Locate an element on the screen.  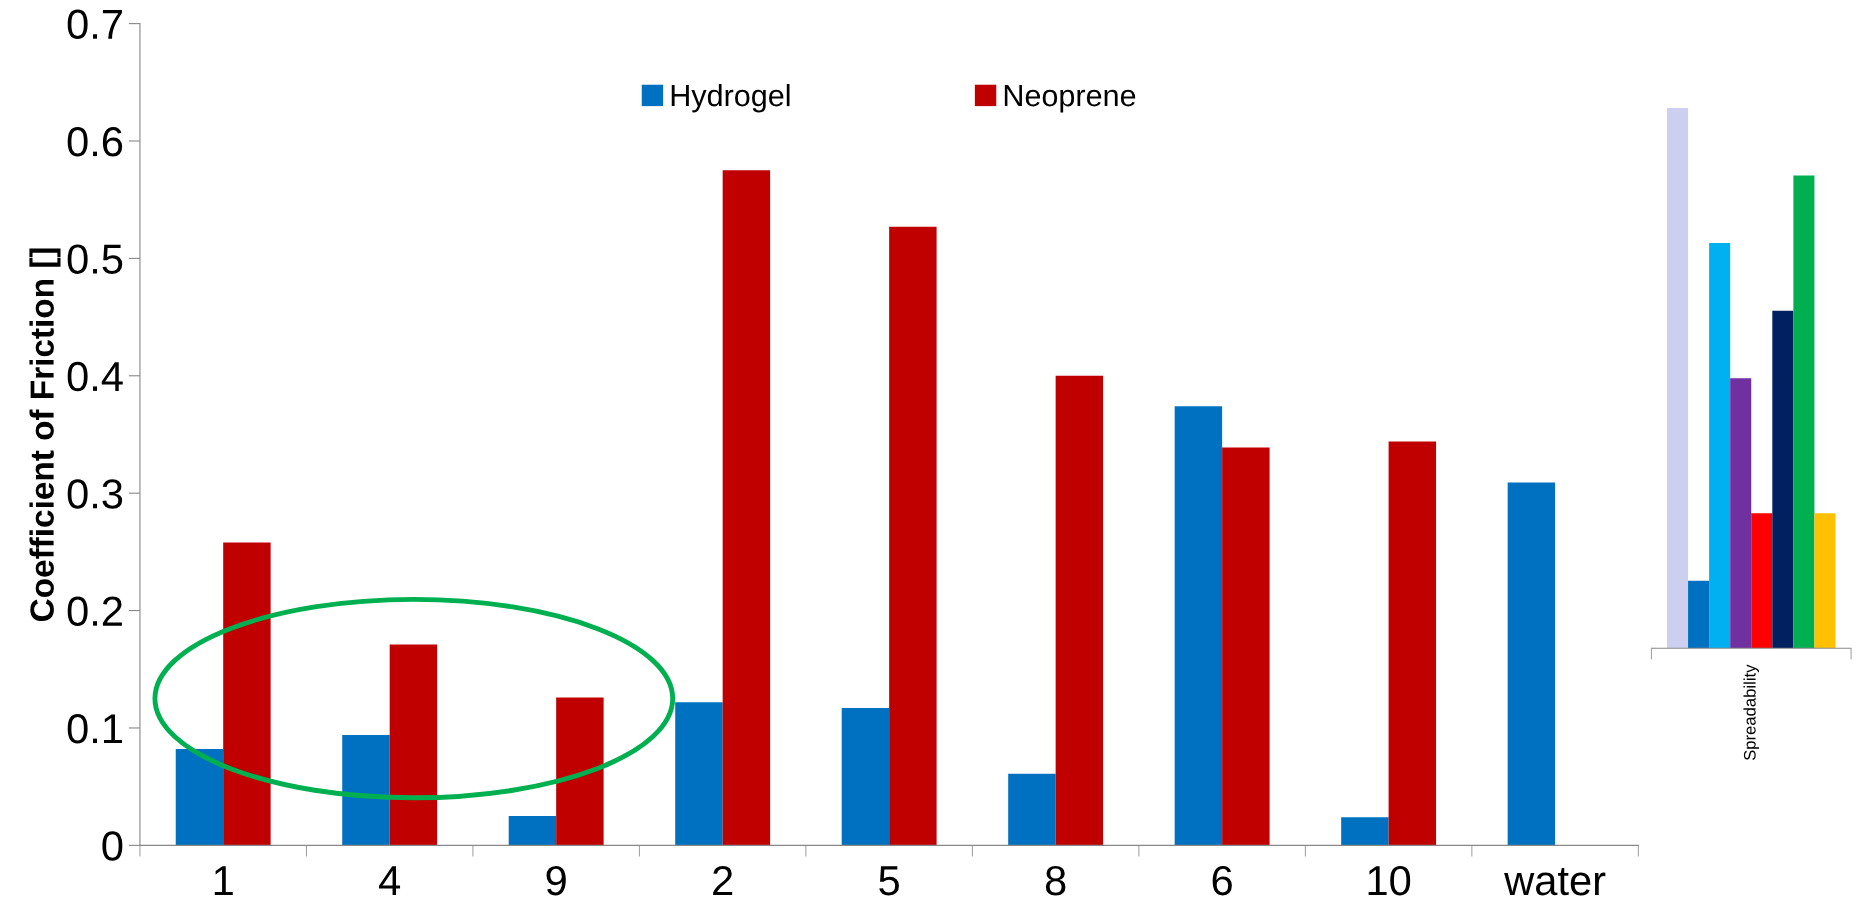
y-tick-label: 0.4 is located at coordinates (95, 376).